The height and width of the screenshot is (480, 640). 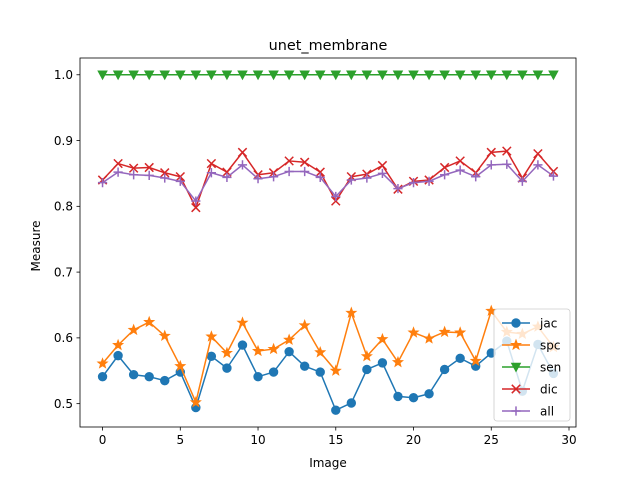 What do you see at coordinates (547, 411) in the screenshot?
I see `legend-label: all` at bounding box center [547, 411].